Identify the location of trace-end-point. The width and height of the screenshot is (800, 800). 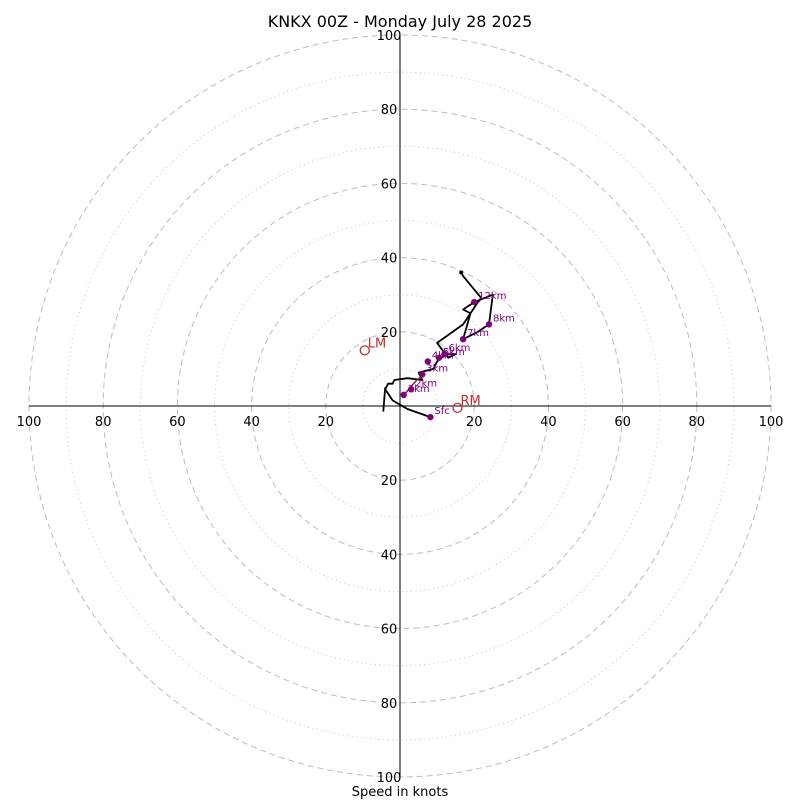
(461, 272).